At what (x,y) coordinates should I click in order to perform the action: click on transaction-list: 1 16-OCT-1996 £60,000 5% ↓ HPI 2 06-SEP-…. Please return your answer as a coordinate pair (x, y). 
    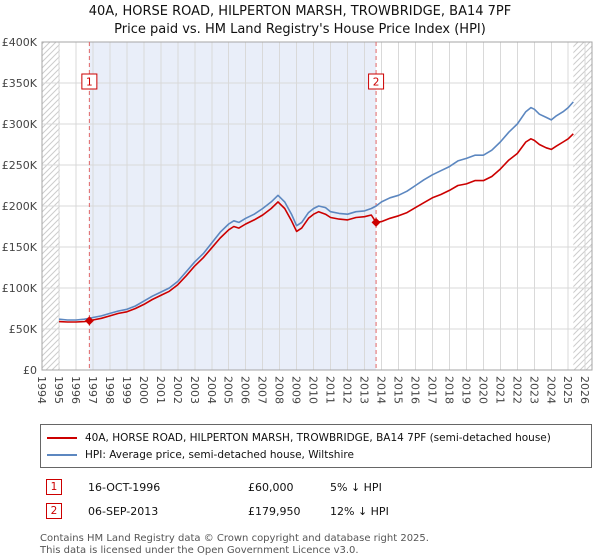
    Looking at the image, I should click on (300, 499).